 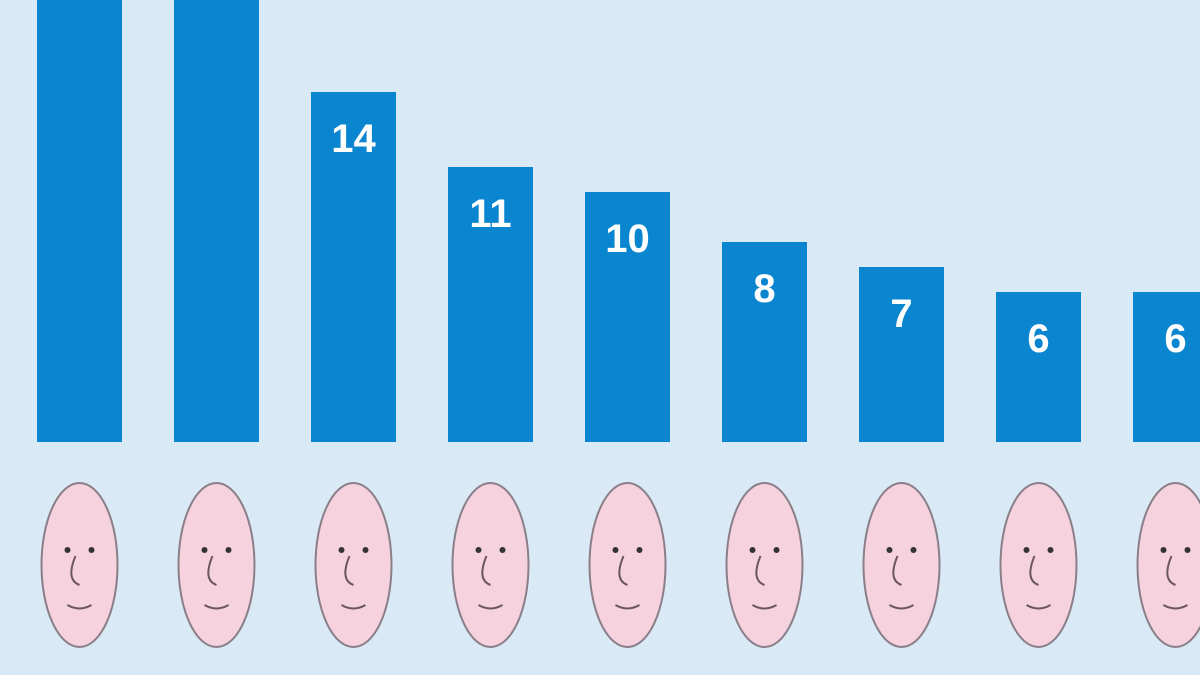 I want to click on bar-value-label: 11, so click(x=490, y=214).